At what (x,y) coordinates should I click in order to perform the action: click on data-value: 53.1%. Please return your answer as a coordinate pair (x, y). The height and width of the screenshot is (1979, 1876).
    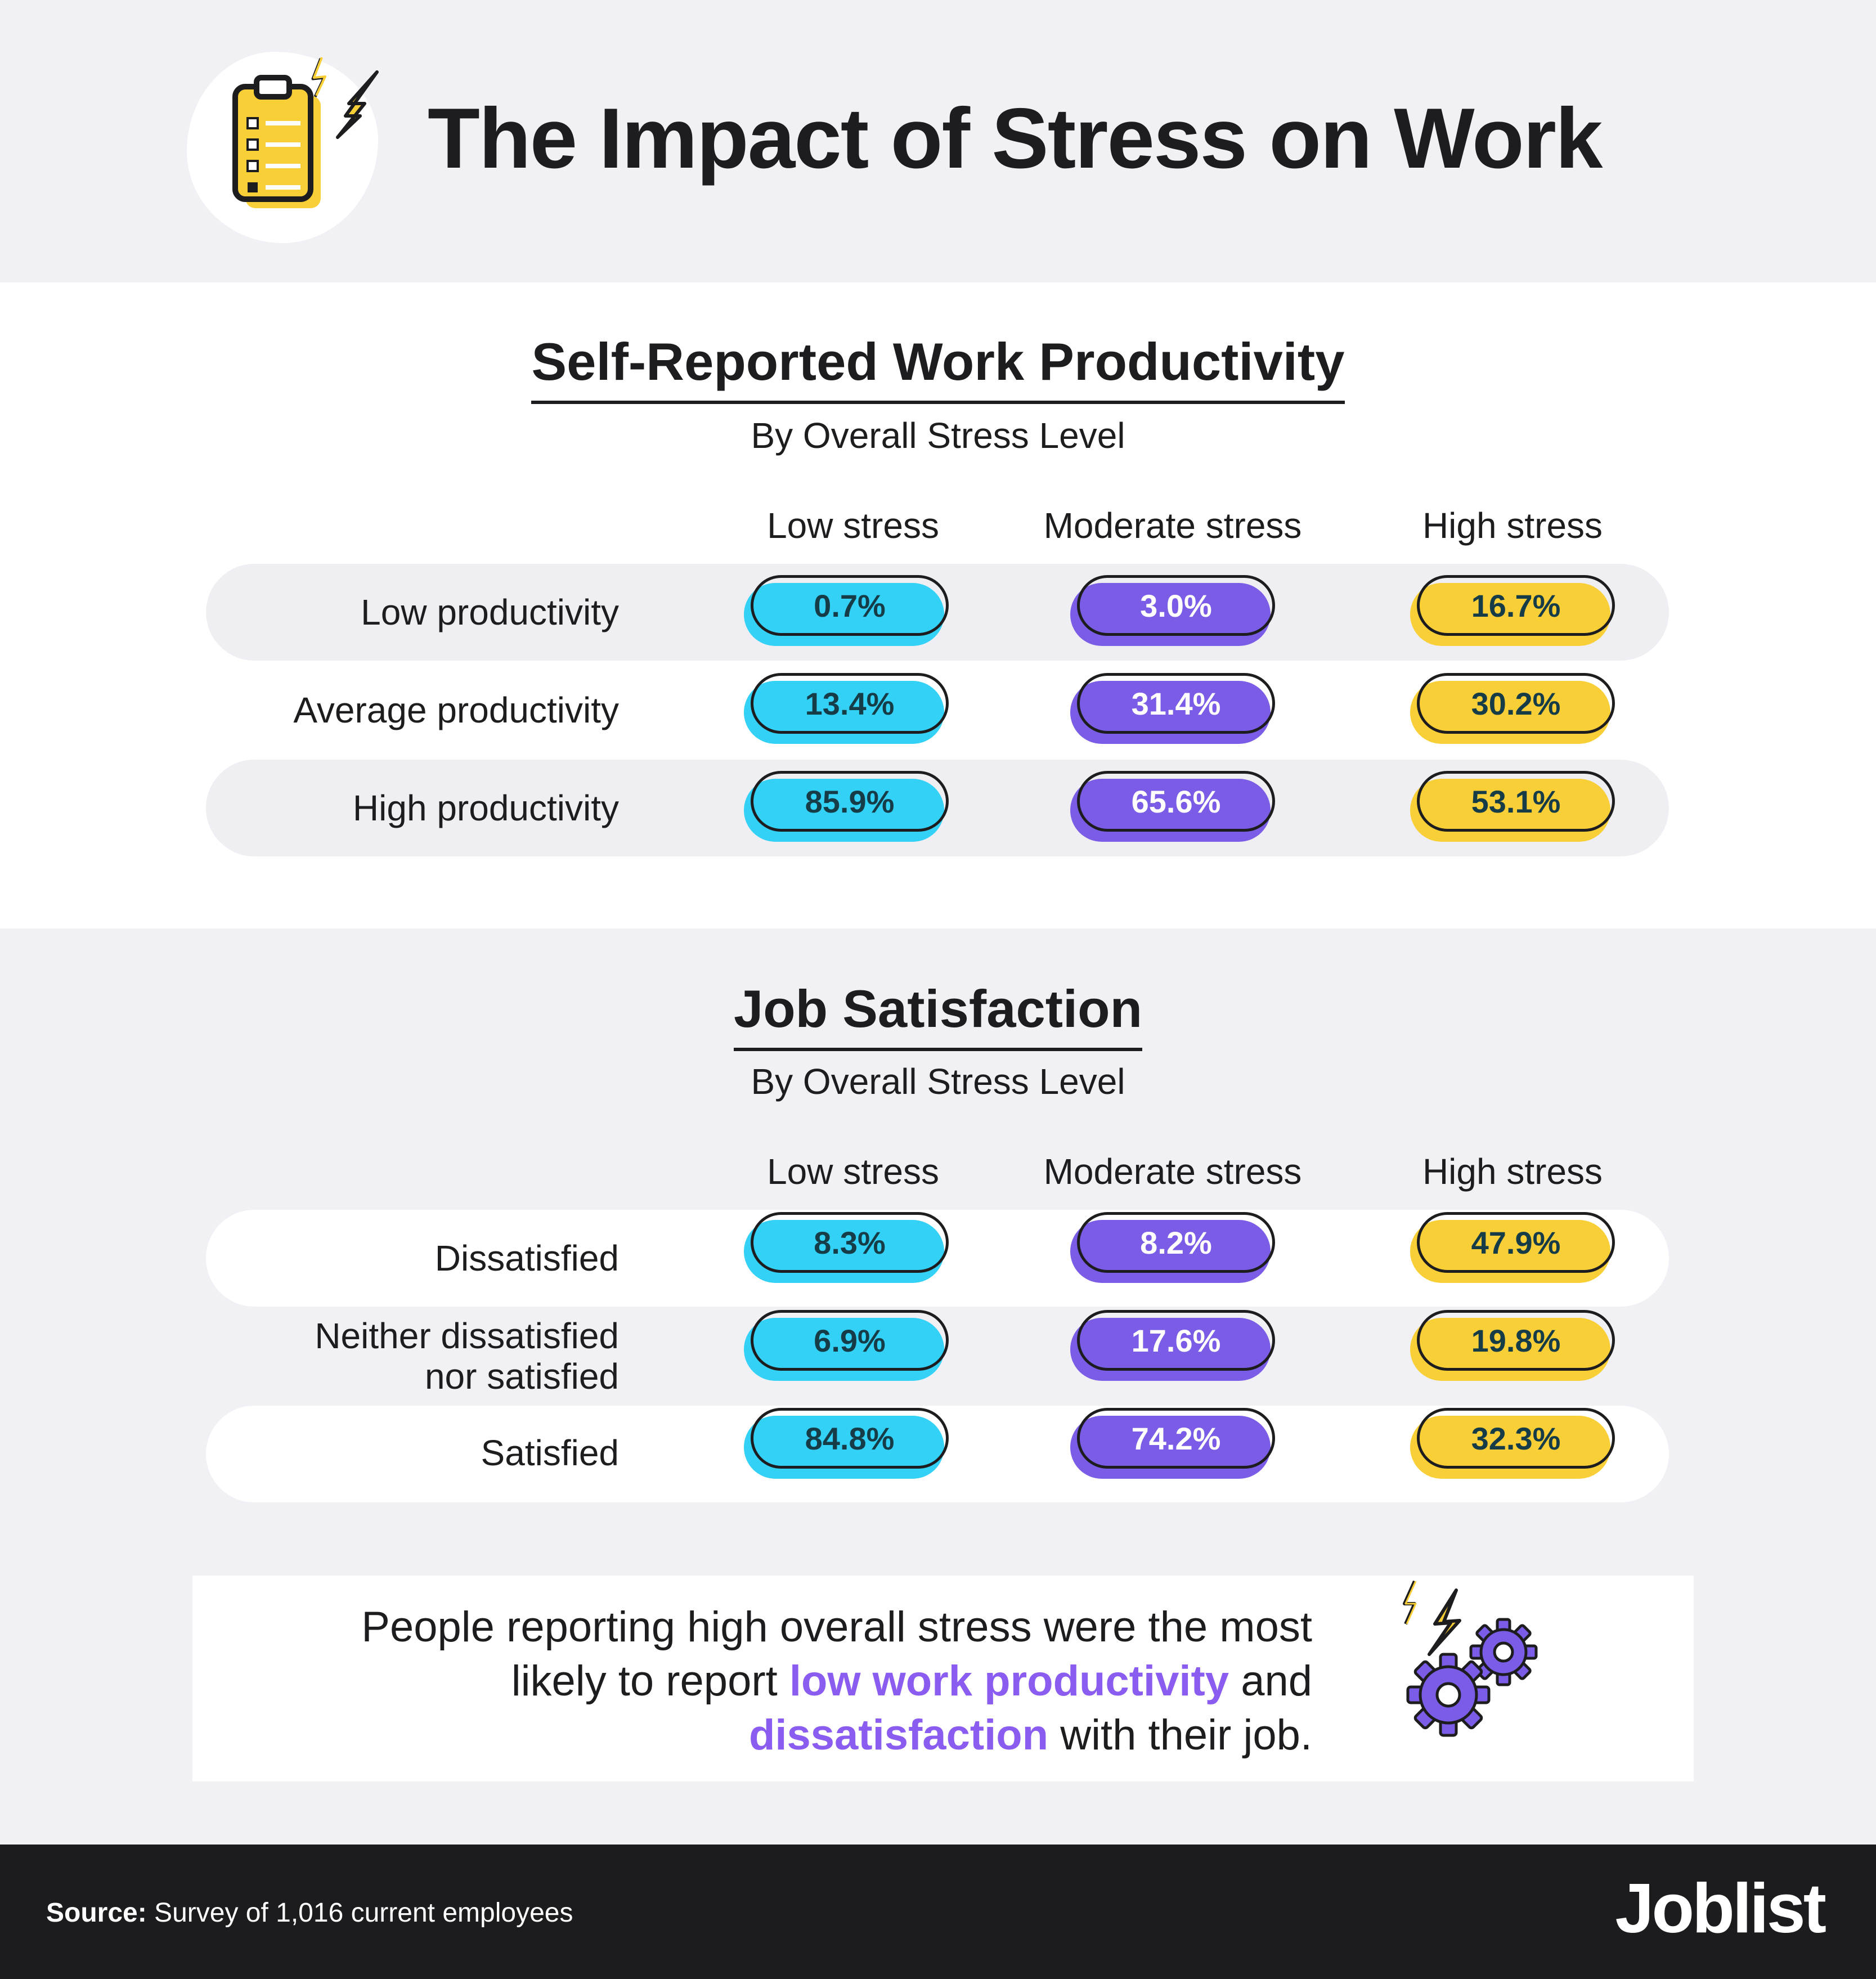
    Looking at the image, I should click on (1516, 801).